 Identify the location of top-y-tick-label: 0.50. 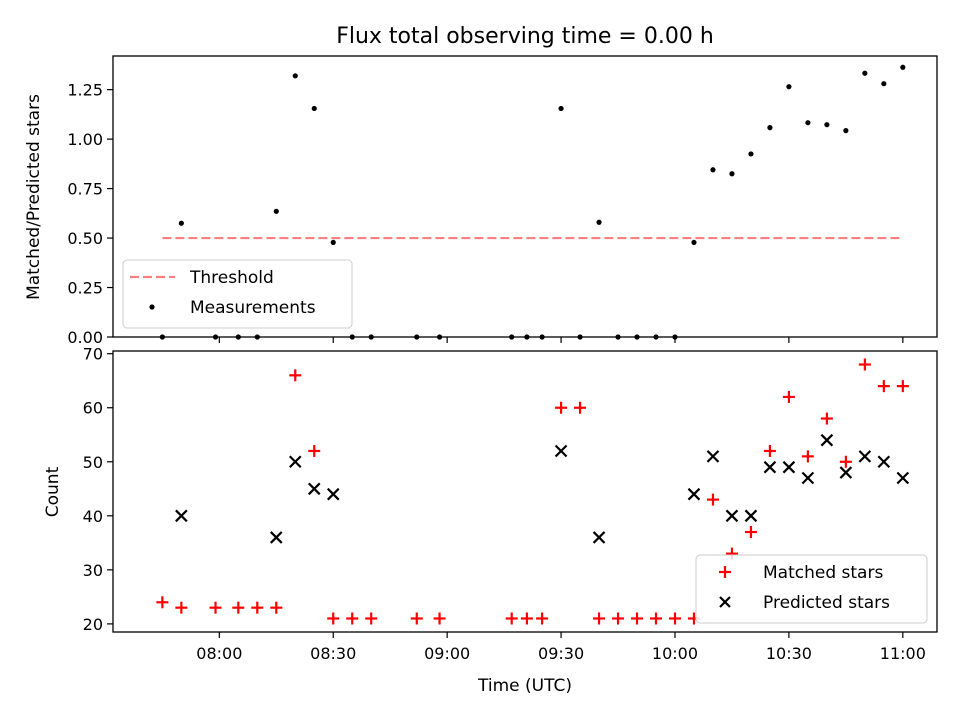
(85, 238).